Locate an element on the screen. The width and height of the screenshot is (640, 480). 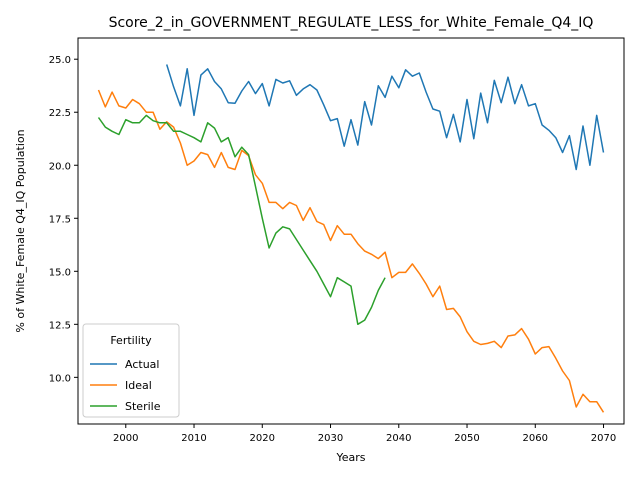
x-tick-label: 2040 is located at coordinates (398, 438).